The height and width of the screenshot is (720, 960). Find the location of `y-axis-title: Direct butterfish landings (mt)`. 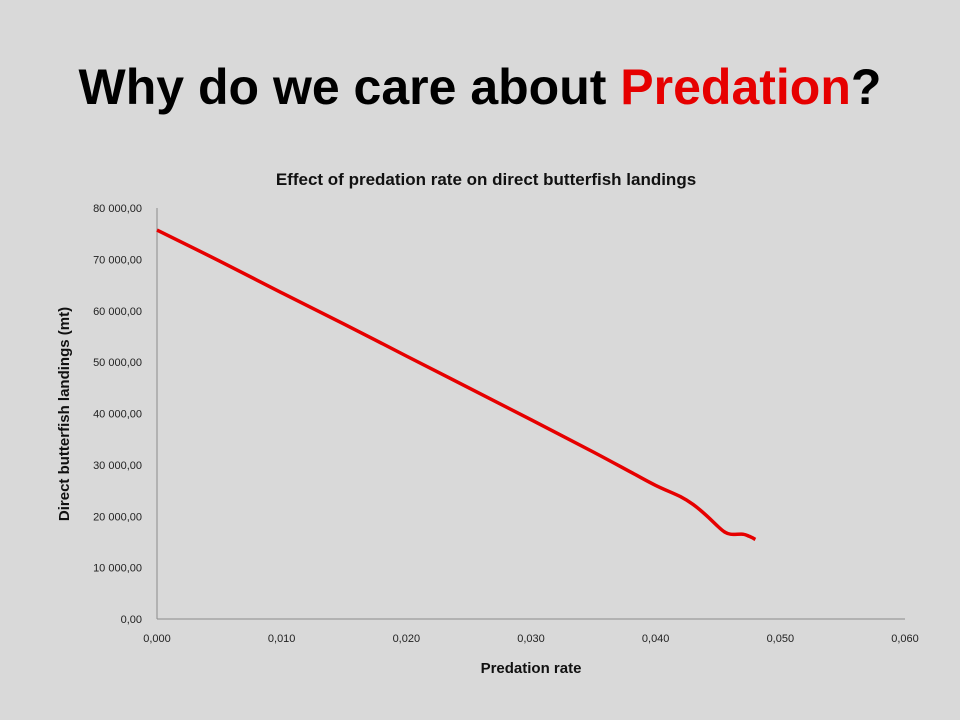

y-axis-title: Direct butterfish landings (mt) is located at coordinates (64, 414).